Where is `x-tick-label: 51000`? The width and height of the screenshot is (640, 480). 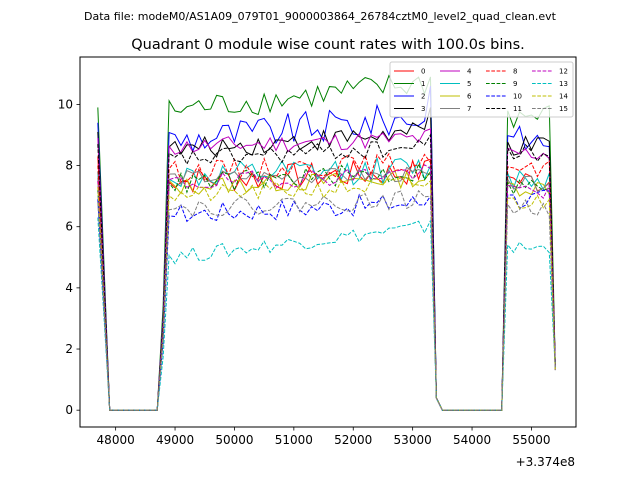 x-tick-label: 51000 is located at coordinates (294, 440).